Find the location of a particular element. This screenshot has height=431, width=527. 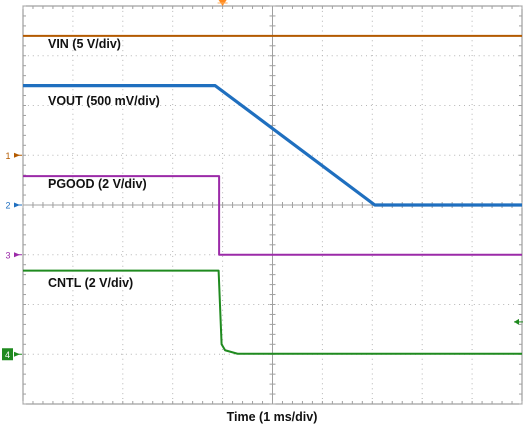

vout-trace-label: VOUT (500 mV/div) is located at coordinates (104, 101).